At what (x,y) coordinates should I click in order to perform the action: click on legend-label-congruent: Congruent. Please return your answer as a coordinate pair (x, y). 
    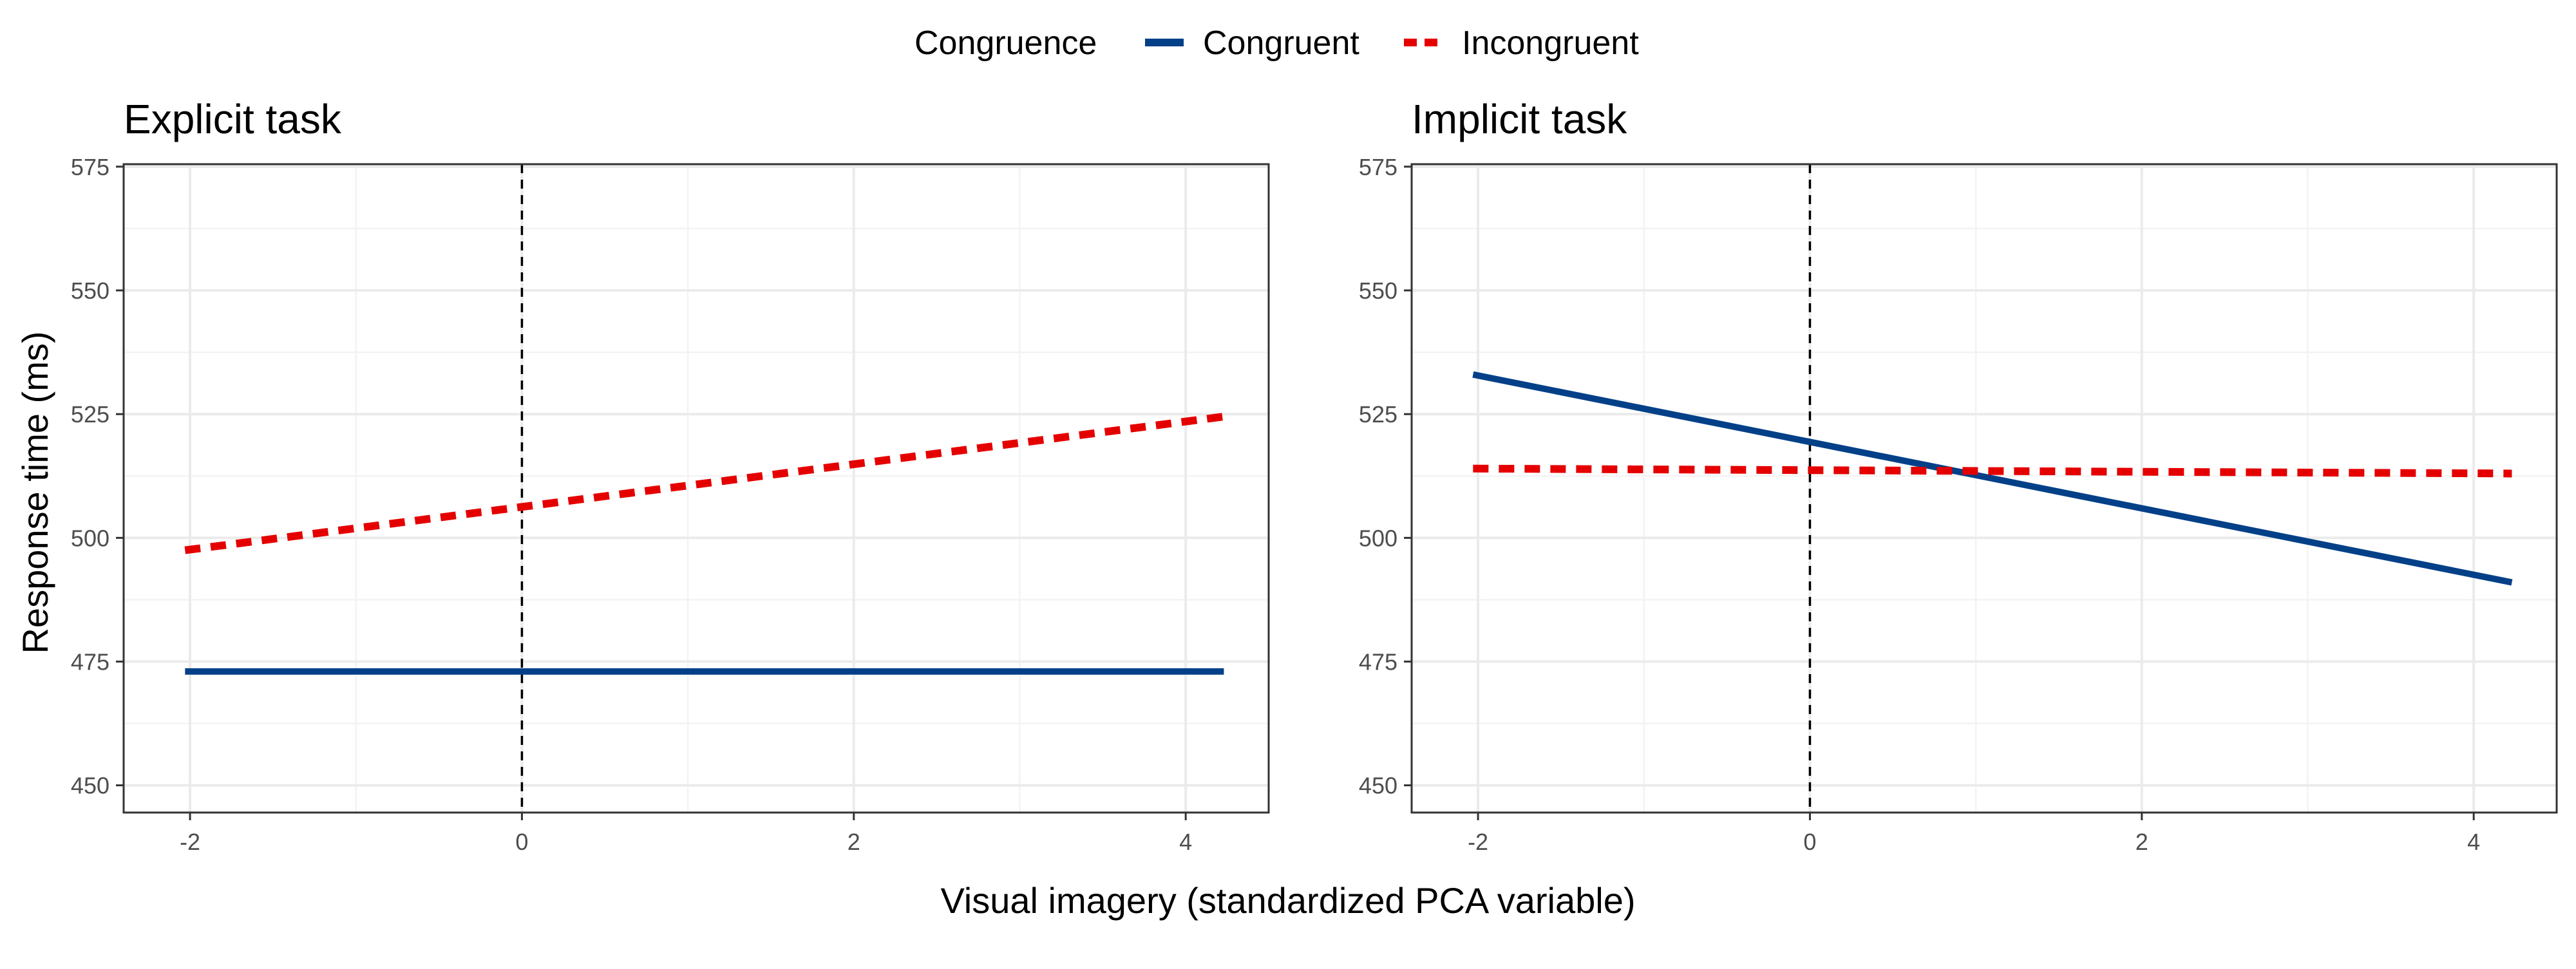
    Looking at the image, I should click on (1281, 43).